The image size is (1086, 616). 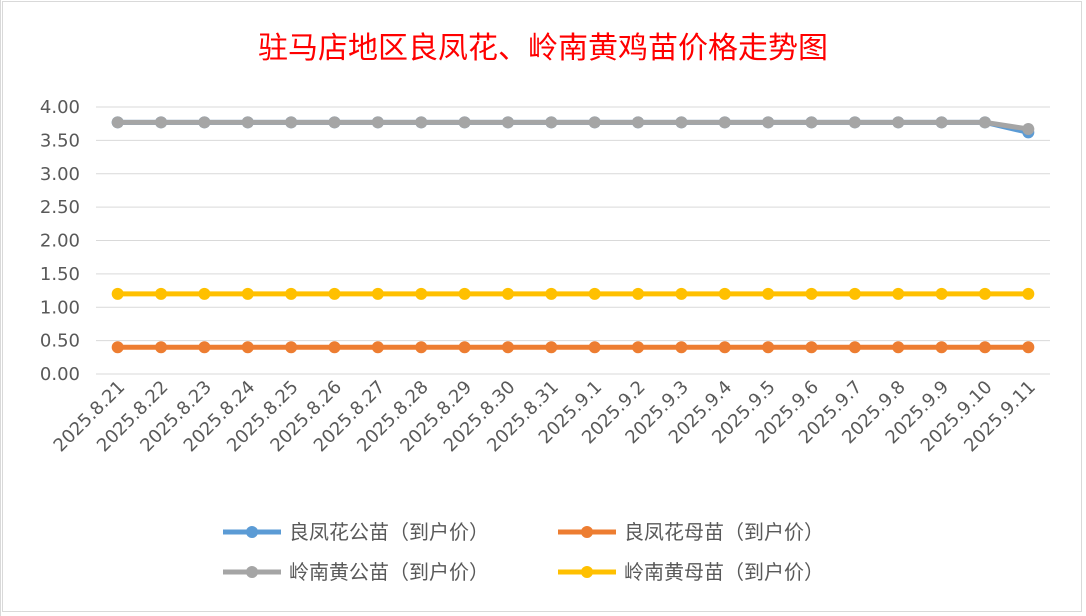 I want to click on legend-item: 岭南黄母苗（到户价）, so click(x=691, y=572).